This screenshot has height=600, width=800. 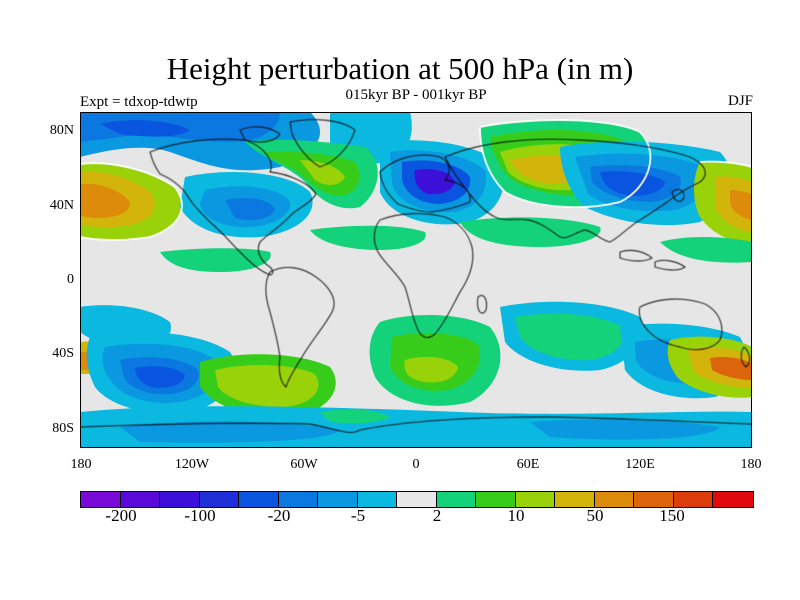 What do you see at coordinates (192, 464) in the screenshot?
I see `lon-label-120w: 120W` at bounding box center [192, 464].